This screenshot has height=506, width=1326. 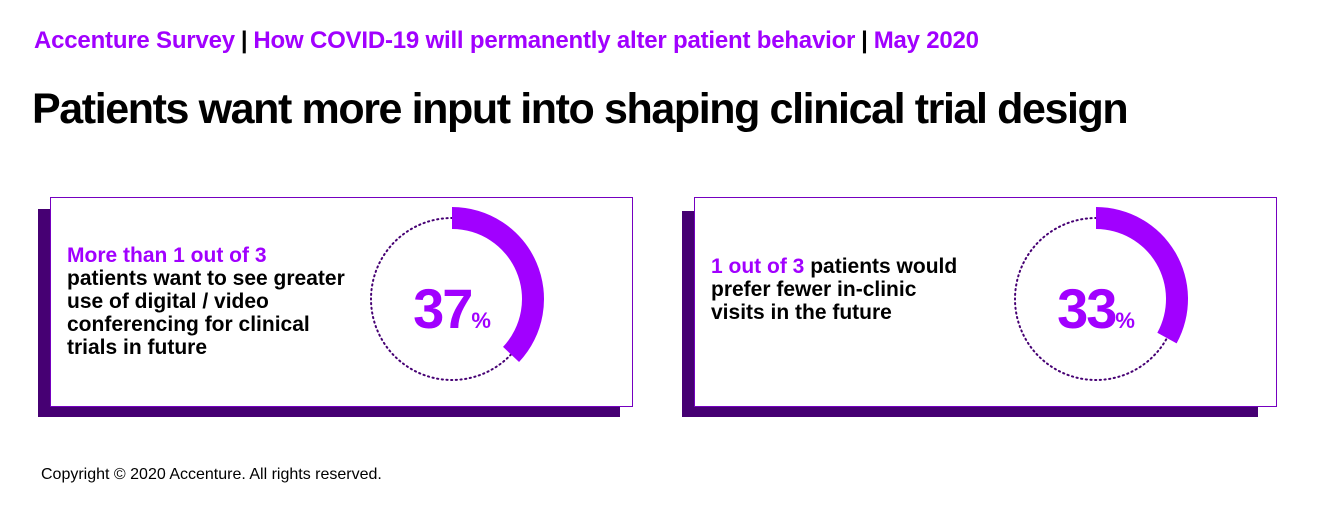 What do you see at coordinates (758, 266) in the screenshot?
I see `card-highlight: 1 out of 3` at bounding box center [758, 266].